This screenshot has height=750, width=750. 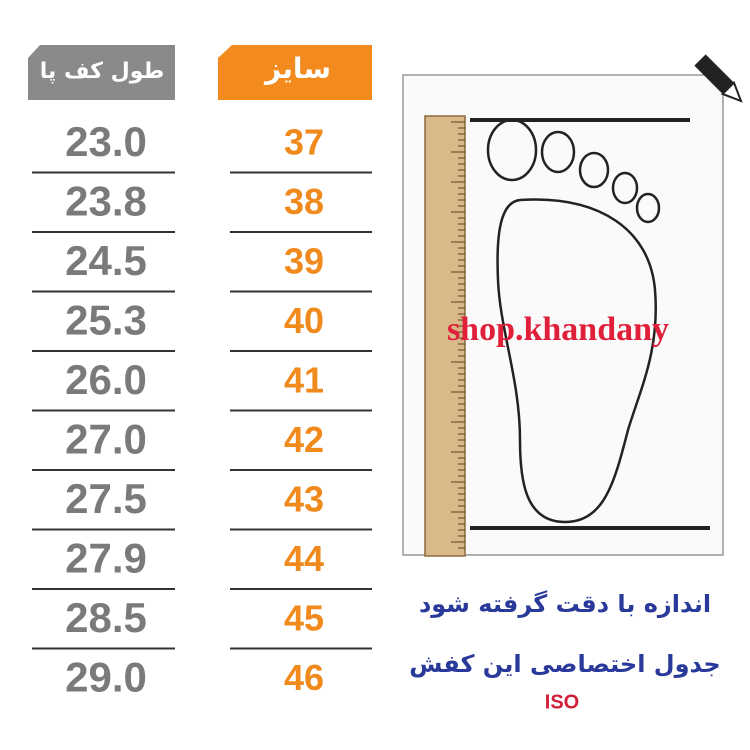 I want to click on foot-length: 23.8, so click(x=106, y=200).